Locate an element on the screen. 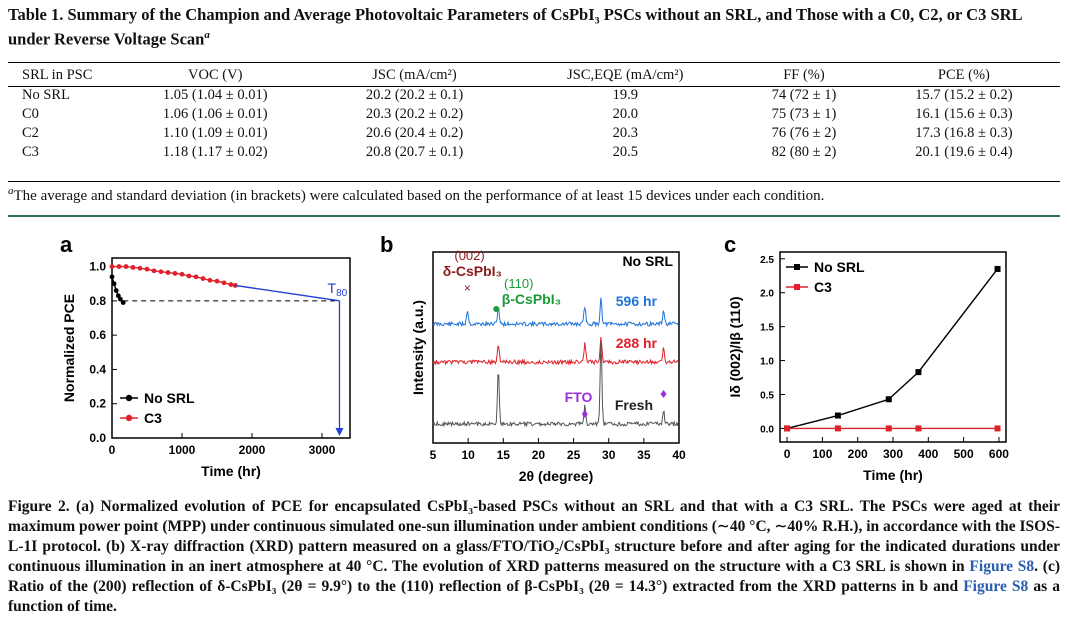 The image size is (1067, 626). y-tick-label: 0.6 is located at coordinates (97, 335).